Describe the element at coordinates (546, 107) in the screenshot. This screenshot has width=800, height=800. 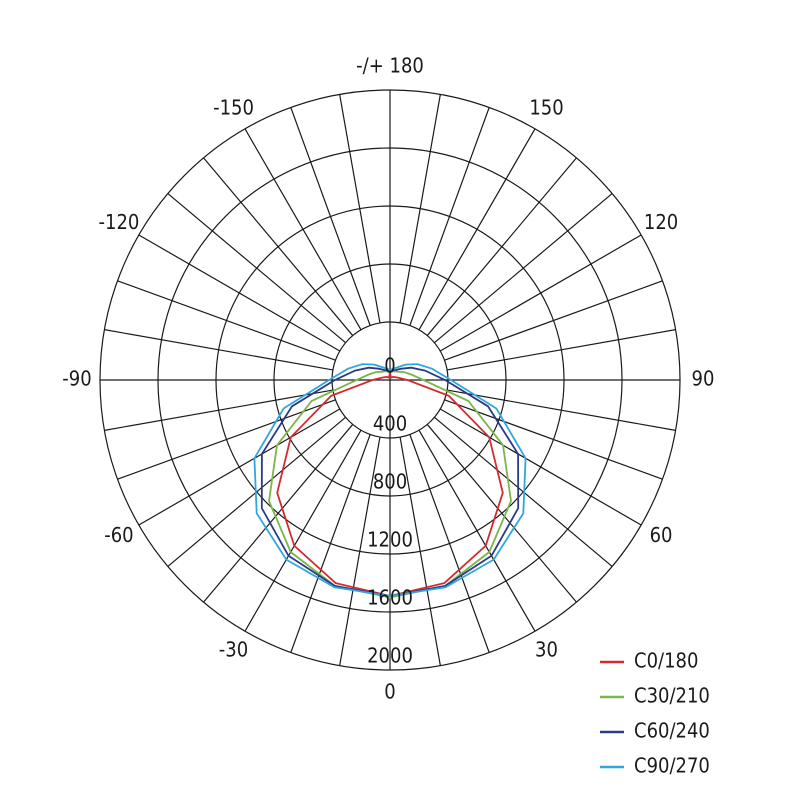
I see `theta-tick-label: 150` at that location.